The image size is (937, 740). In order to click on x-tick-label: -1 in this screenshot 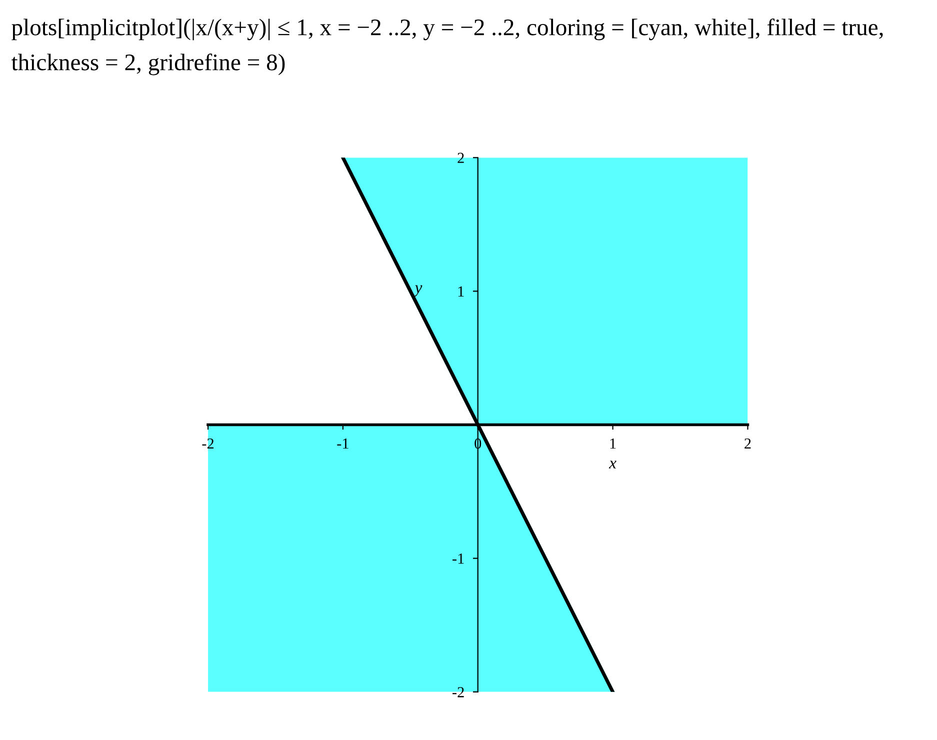, I will do `click(342, 443)`.